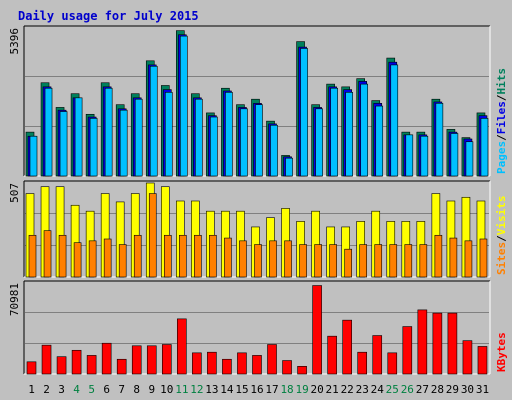 The image size is (512, 405). I want to click on x-tick-label: 3, so click(61, 389).